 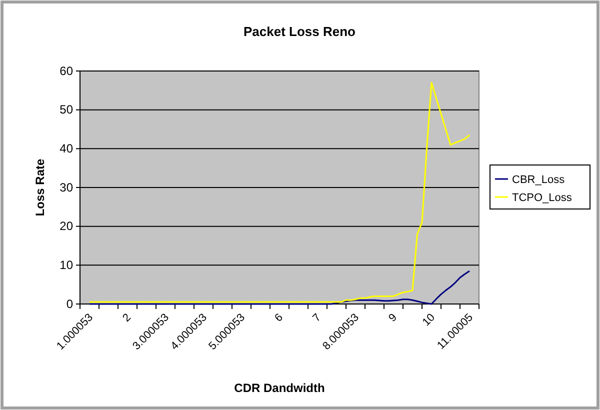 I want to click on x-tick-label: 10, so click(x=429, y=320).